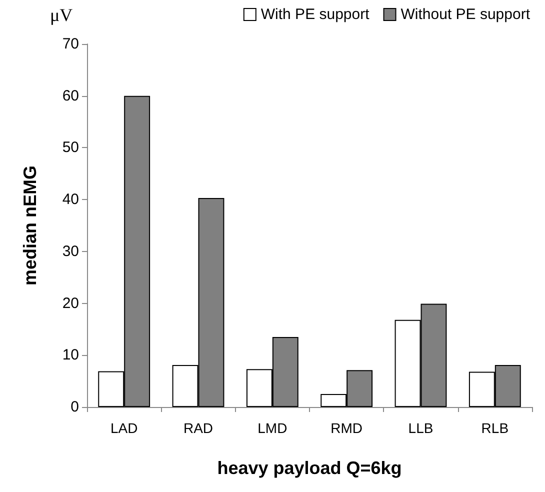 Image resolution: width=545 pixels, height=492 pixels. I want to click on x-tick-label: LAD, so click(124, 428).